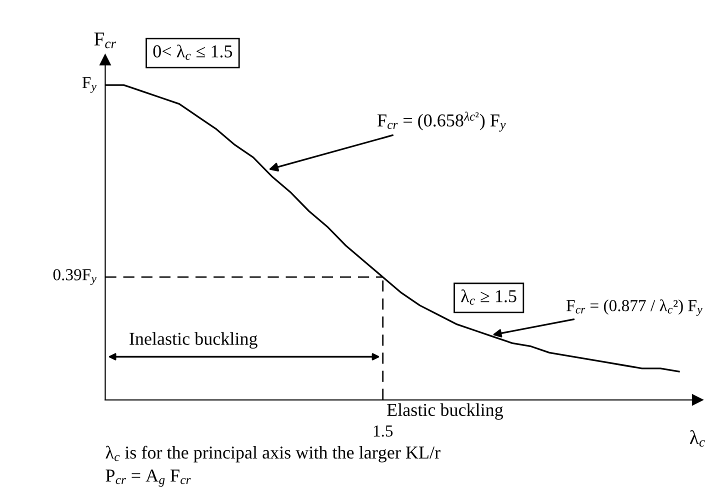 The image size is (711, 503). I want to click on text: Elastic buckling, so click(445, 411).